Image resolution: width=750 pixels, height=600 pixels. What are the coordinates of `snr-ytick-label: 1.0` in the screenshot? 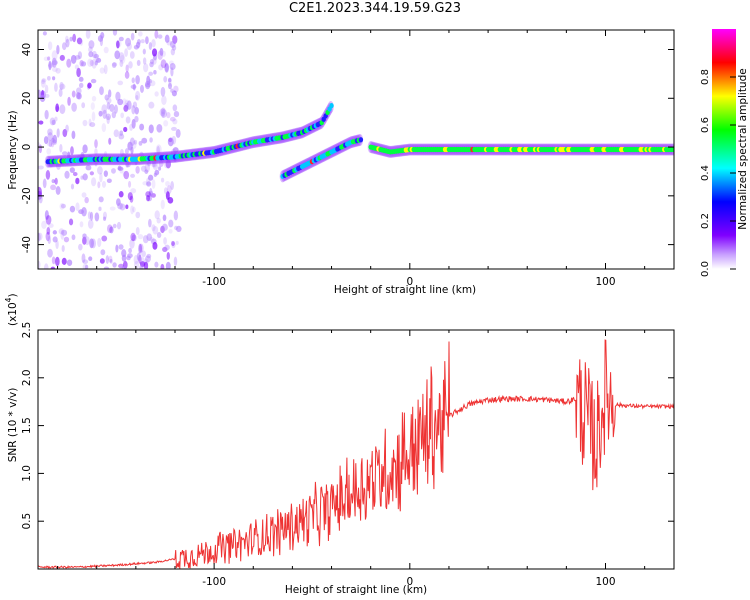 It's located at (27, 473).